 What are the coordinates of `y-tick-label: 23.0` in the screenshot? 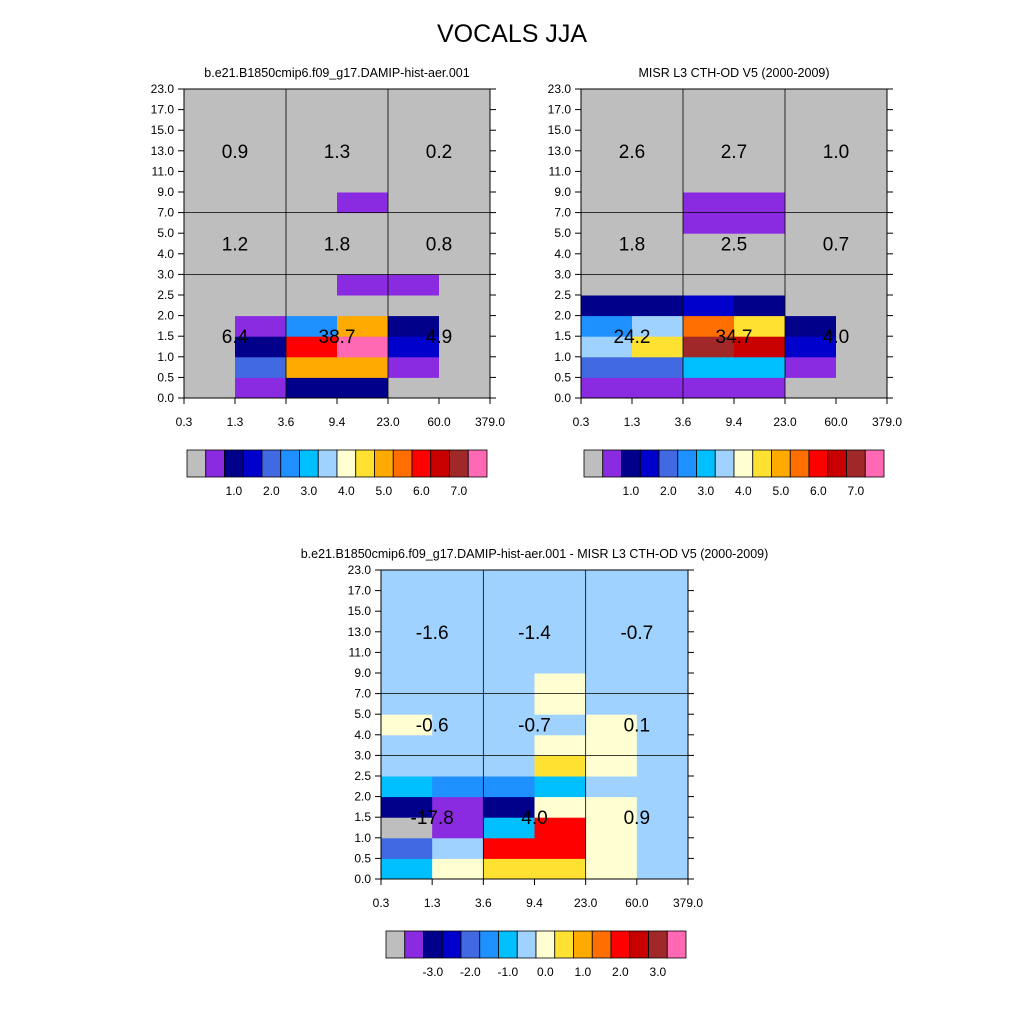 It's located at (360, 570).